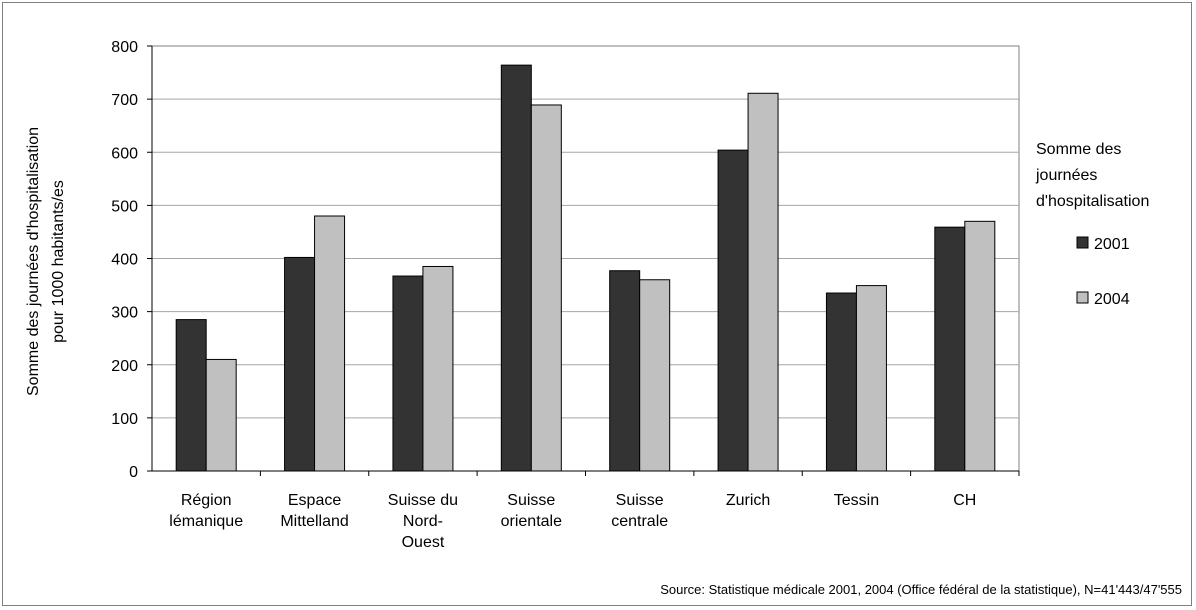 Image resolution: width=1196 pixels, height=610 pixels. I want to click on y-tick-label: 300, so click(124, 313).